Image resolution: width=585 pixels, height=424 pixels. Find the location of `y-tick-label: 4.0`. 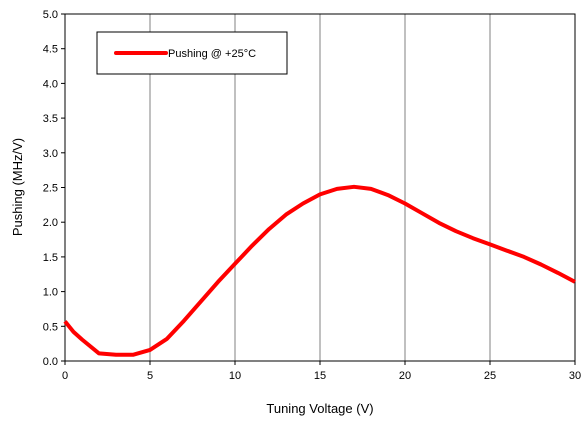

y-tick-label: 4.0 is located at coordinates (50, 84).